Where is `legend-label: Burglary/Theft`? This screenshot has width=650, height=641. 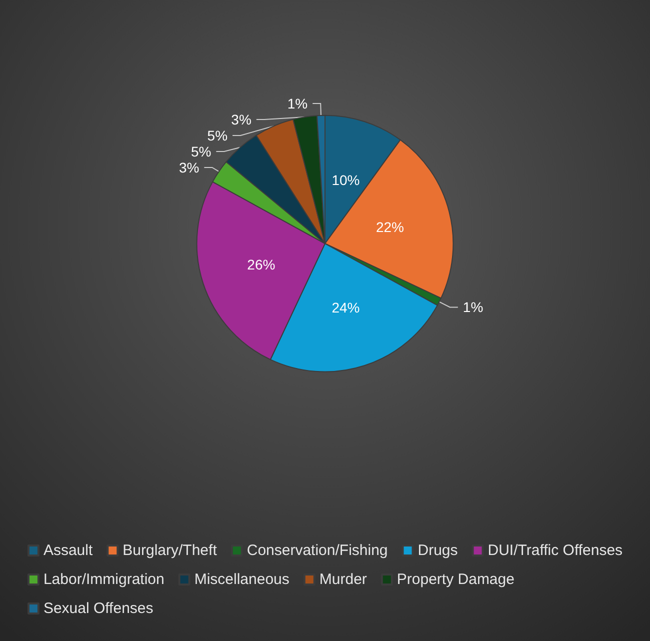
legend-label: Burglary/Theft is located at coordinates (170, 550).